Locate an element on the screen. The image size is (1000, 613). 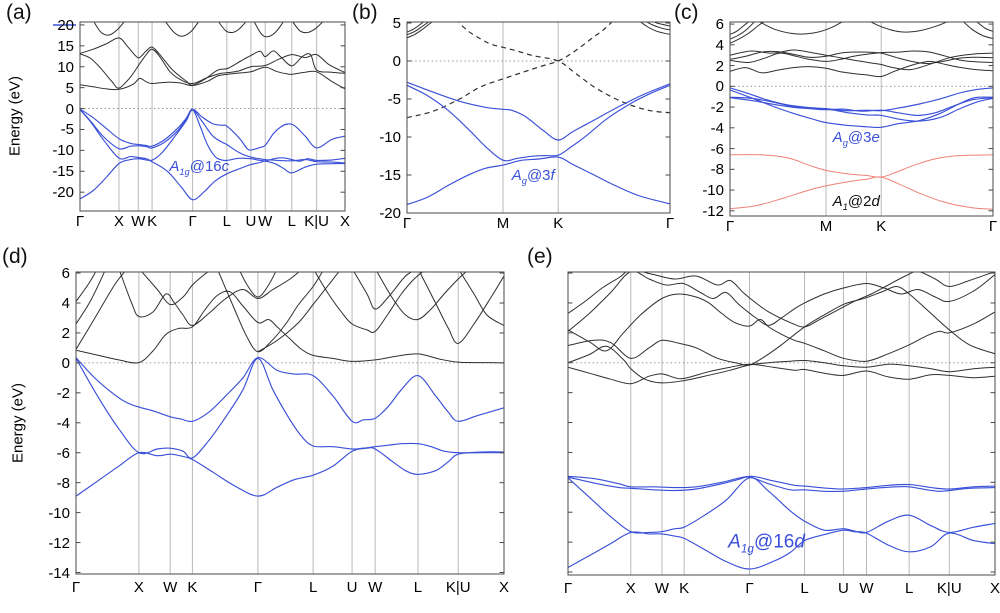
panel-c-frame is located at coordinates (861, 119).